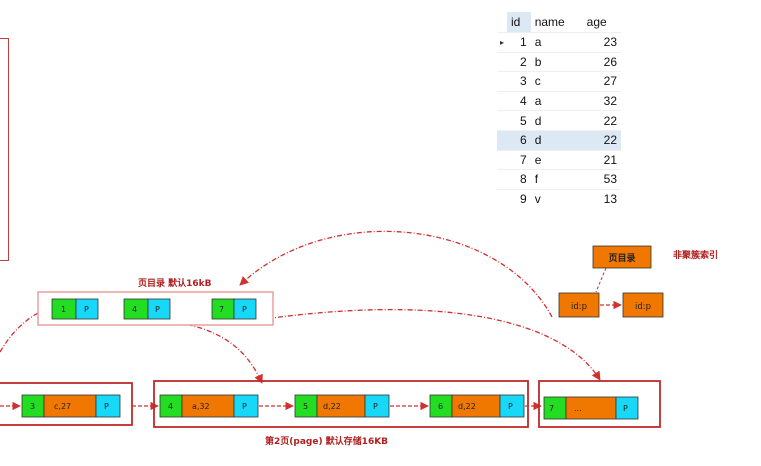 The width and height of the screenshot is (761, 466). Describe the element at coordinates (559, 62) in the screenshot. I see `table-row: 2 b 26` at that location.